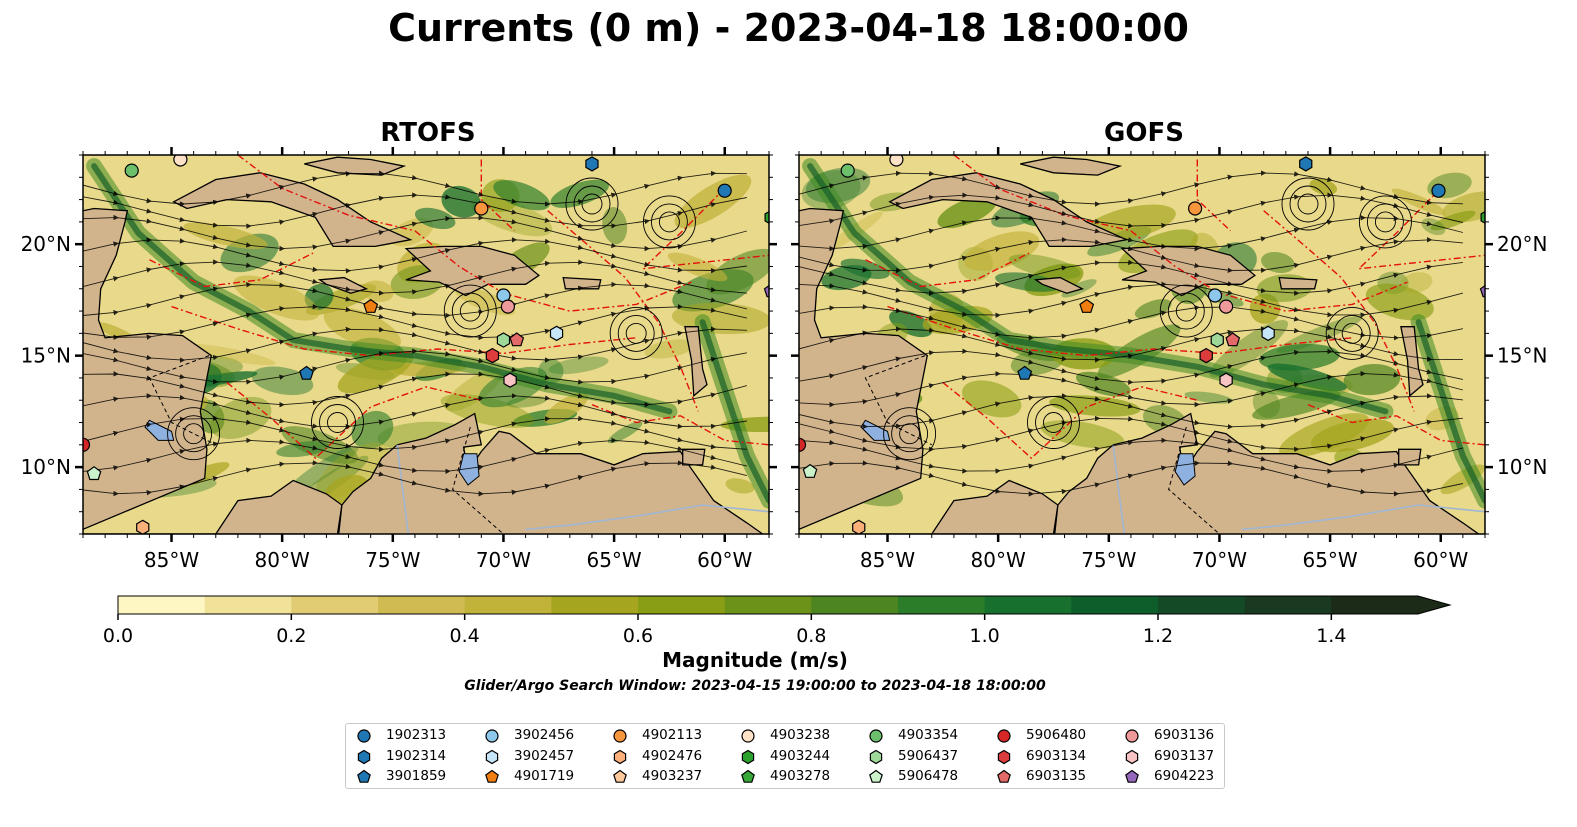 This screenshot has height=827, width=1577. What do you see at coordinates (1158, 636) in the screenshot?
I see `colorbar-tick-label: 1.2` at bounding box center [1158, 636].